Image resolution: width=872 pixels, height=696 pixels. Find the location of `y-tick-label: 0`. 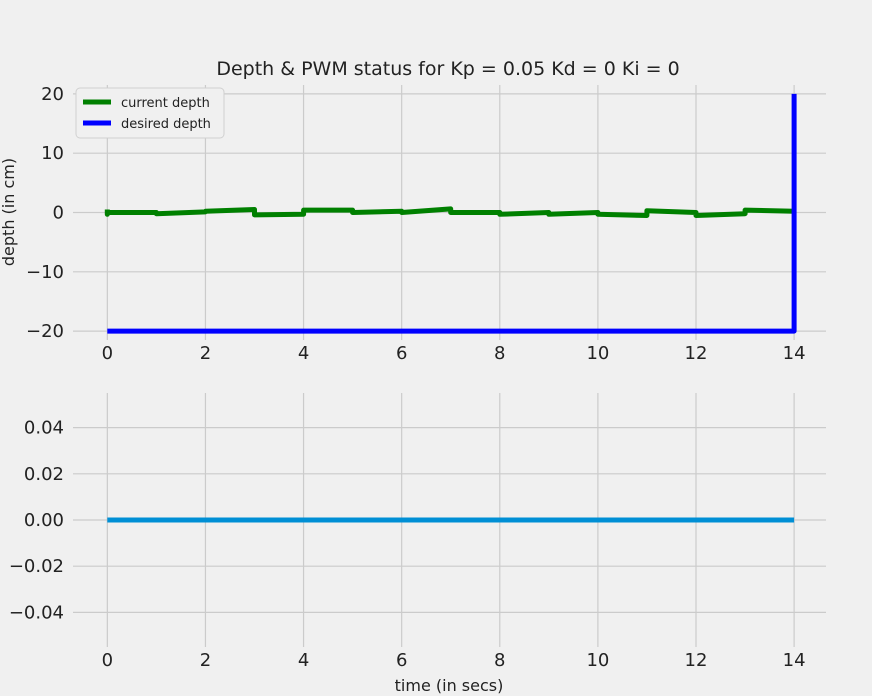

y-tick-label: 0 is located at coordinates (58, 213).